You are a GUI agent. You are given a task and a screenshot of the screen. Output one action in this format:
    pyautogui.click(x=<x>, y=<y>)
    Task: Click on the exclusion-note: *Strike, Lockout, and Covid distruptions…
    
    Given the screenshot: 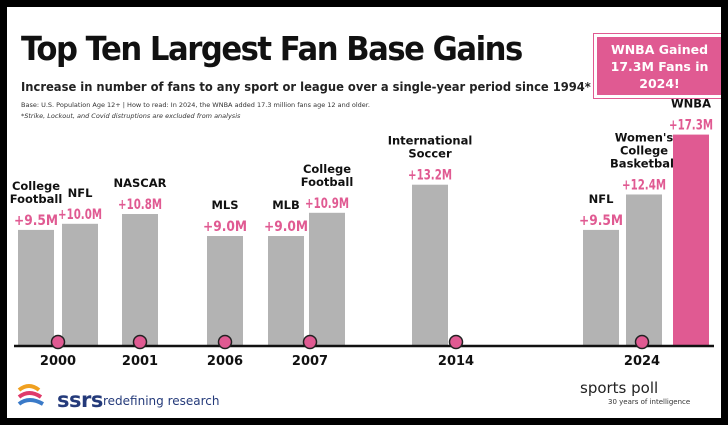 What is the action you would take?
    pyautogui.click(x=131, y=116)
    